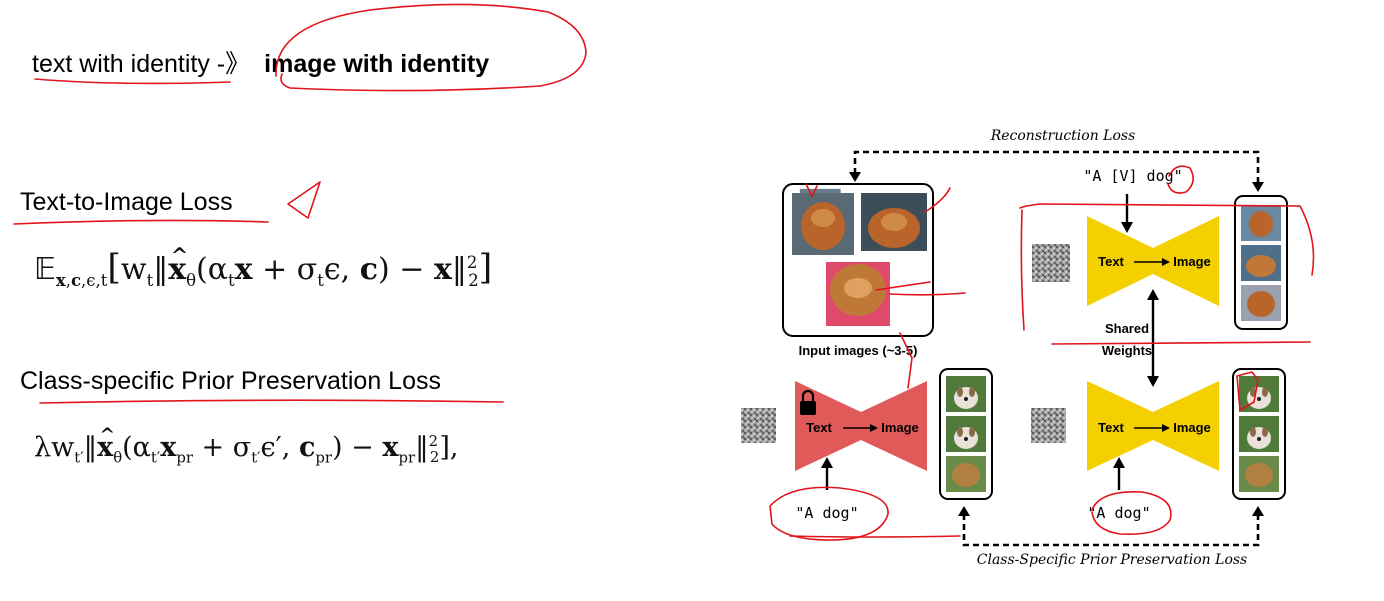  Describe the element at coordinates (1127, 328) in the screenshot. I see `shared-weights-label-1: Shared` at that location.